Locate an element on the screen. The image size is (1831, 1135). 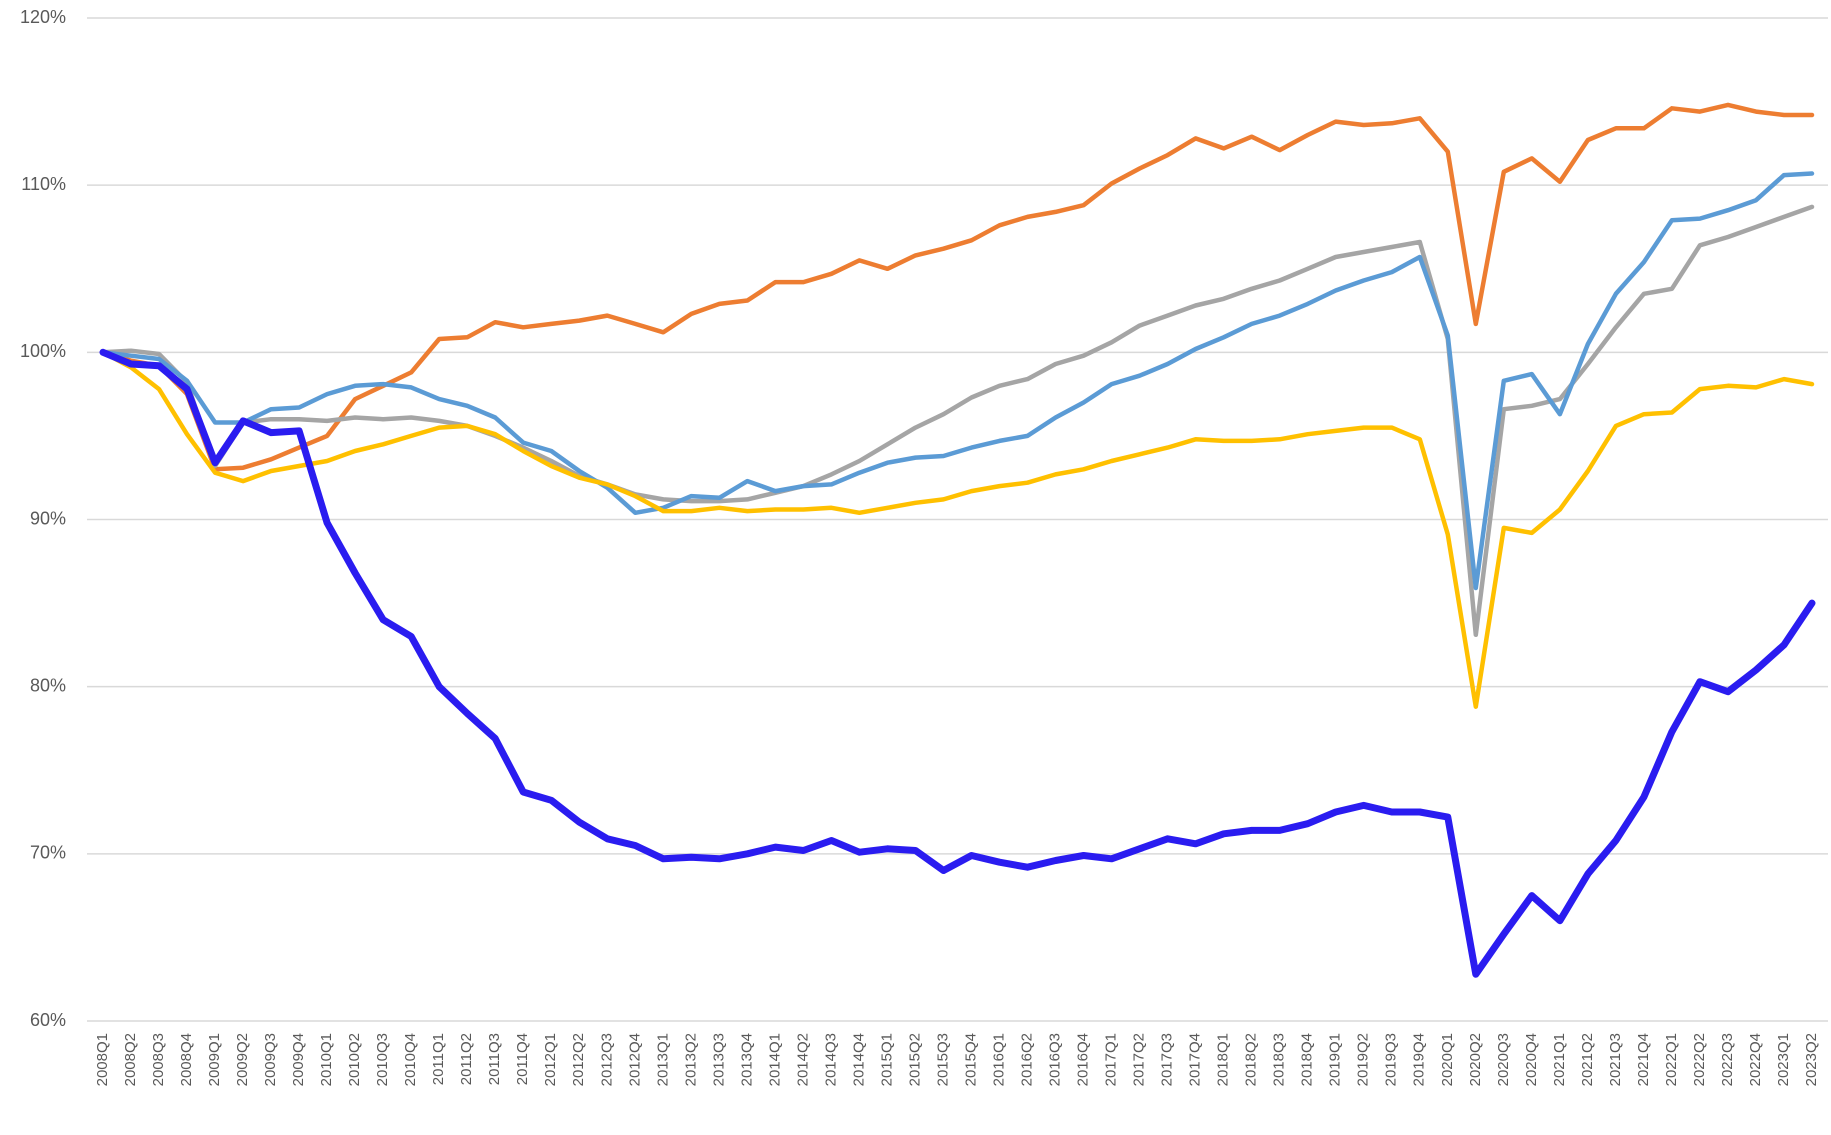
x-tick-label: 2022Q3 is located at coordinates (1727, 1059).